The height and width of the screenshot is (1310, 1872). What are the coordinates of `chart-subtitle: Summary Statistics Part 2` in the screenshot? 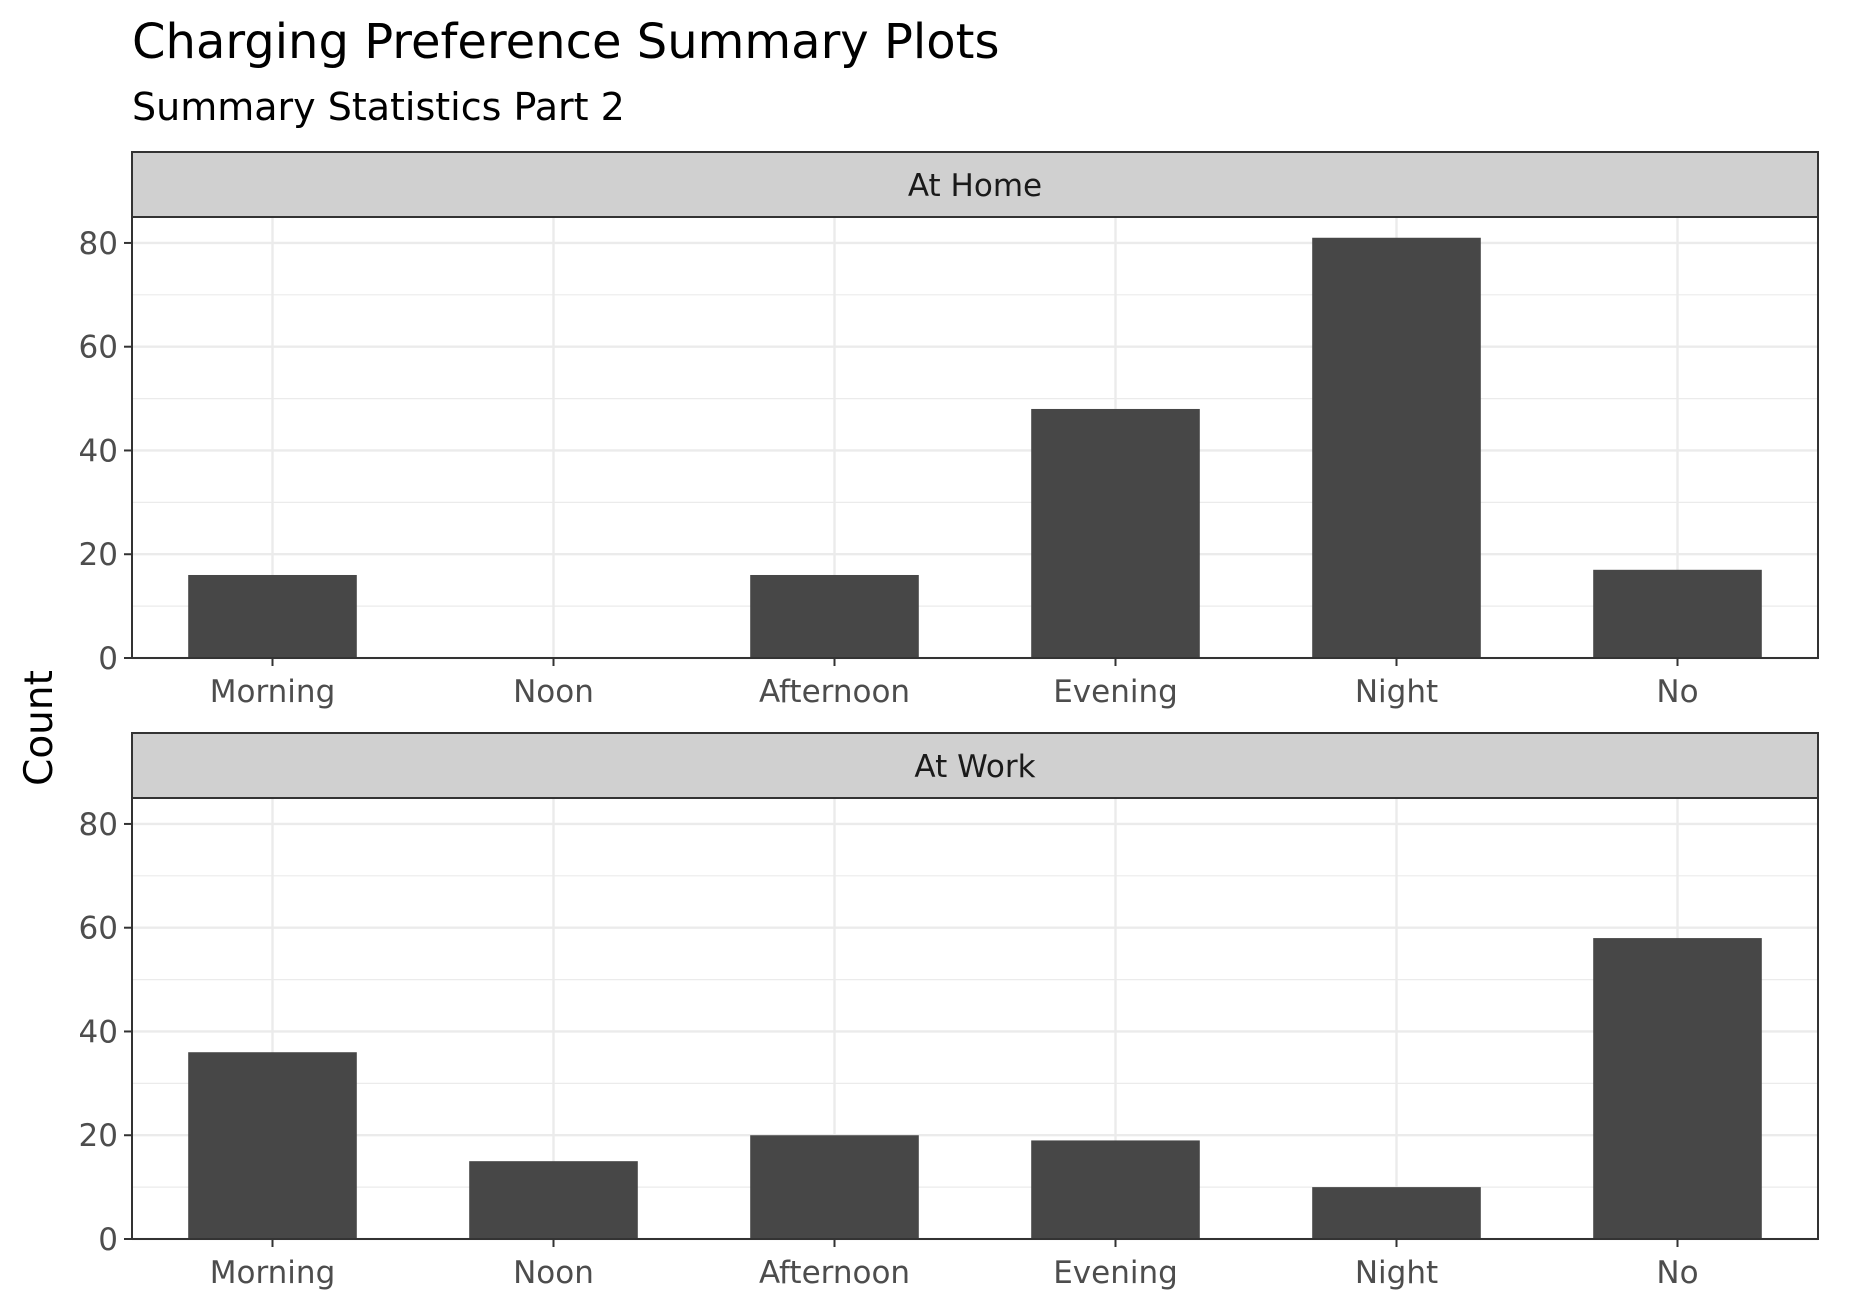 It's located at (378, 107).